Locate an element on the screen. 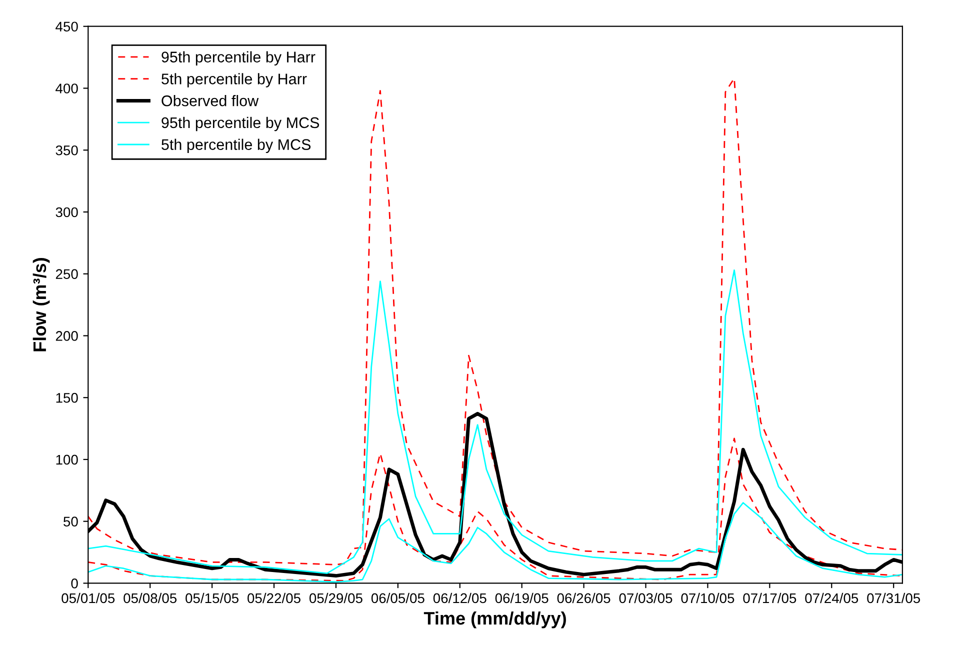  x-tick-label: 05/08/05 is located at coordinates (150, 598).